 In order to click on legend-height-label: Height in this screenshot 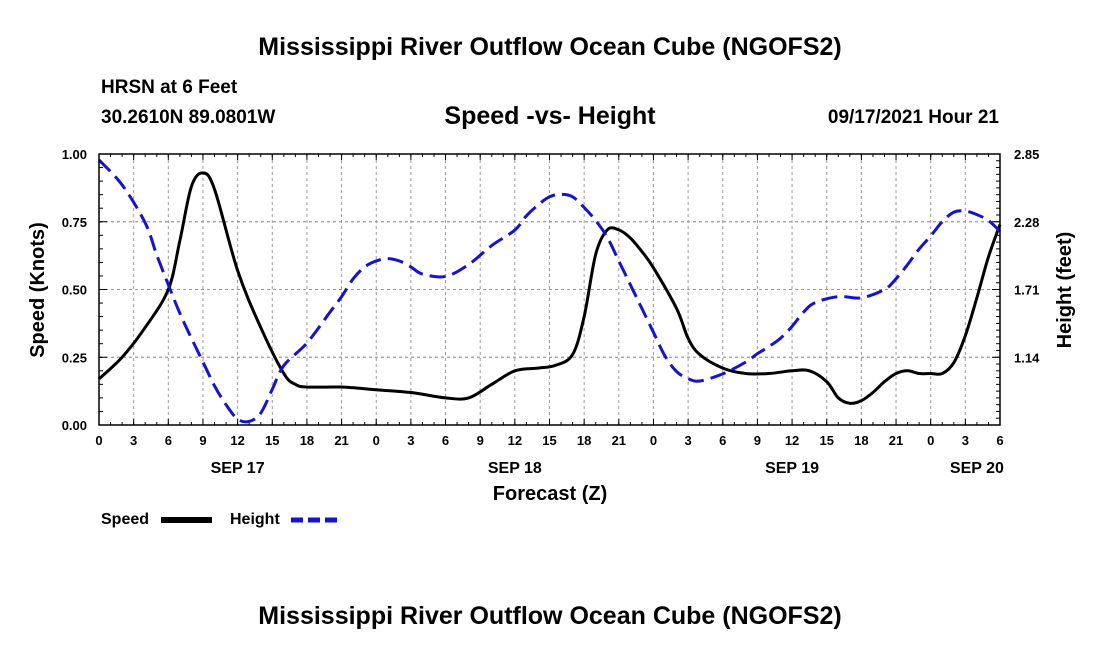, I will do `click(255, 519)`.